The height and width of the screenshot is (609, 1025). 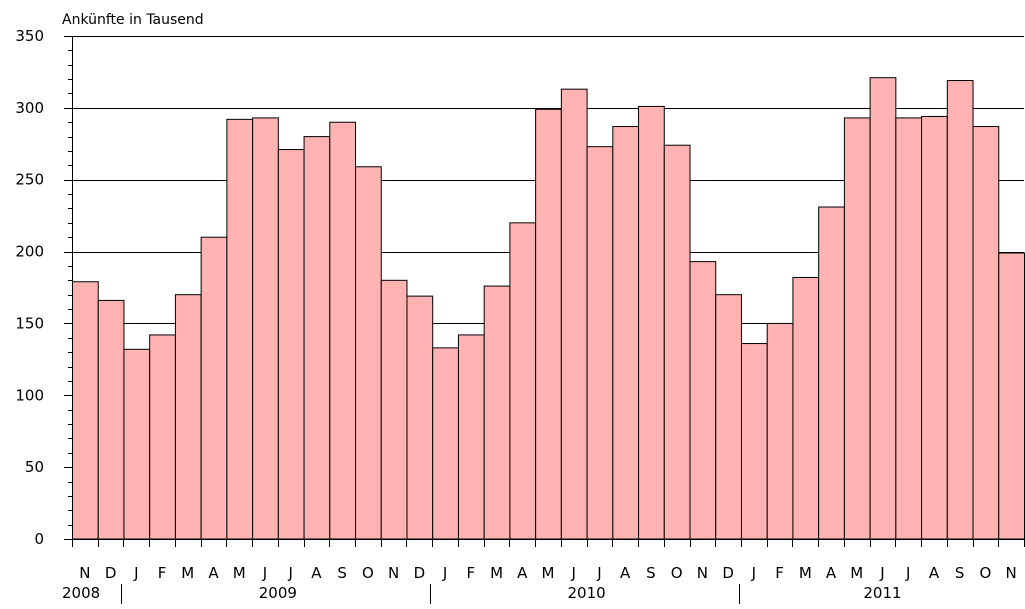 I want to click on year-label: 2010, so click(x=587, y=593).